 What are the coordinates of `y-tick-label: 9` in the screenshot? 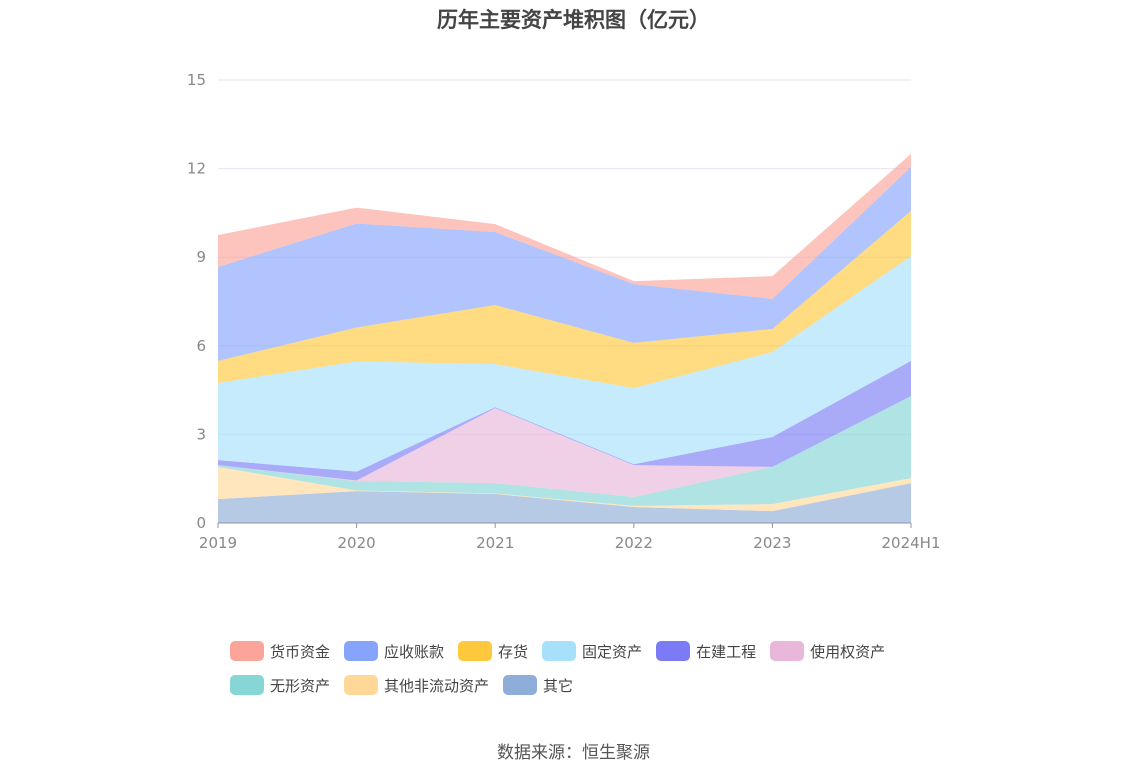 It's located at (201, 257).